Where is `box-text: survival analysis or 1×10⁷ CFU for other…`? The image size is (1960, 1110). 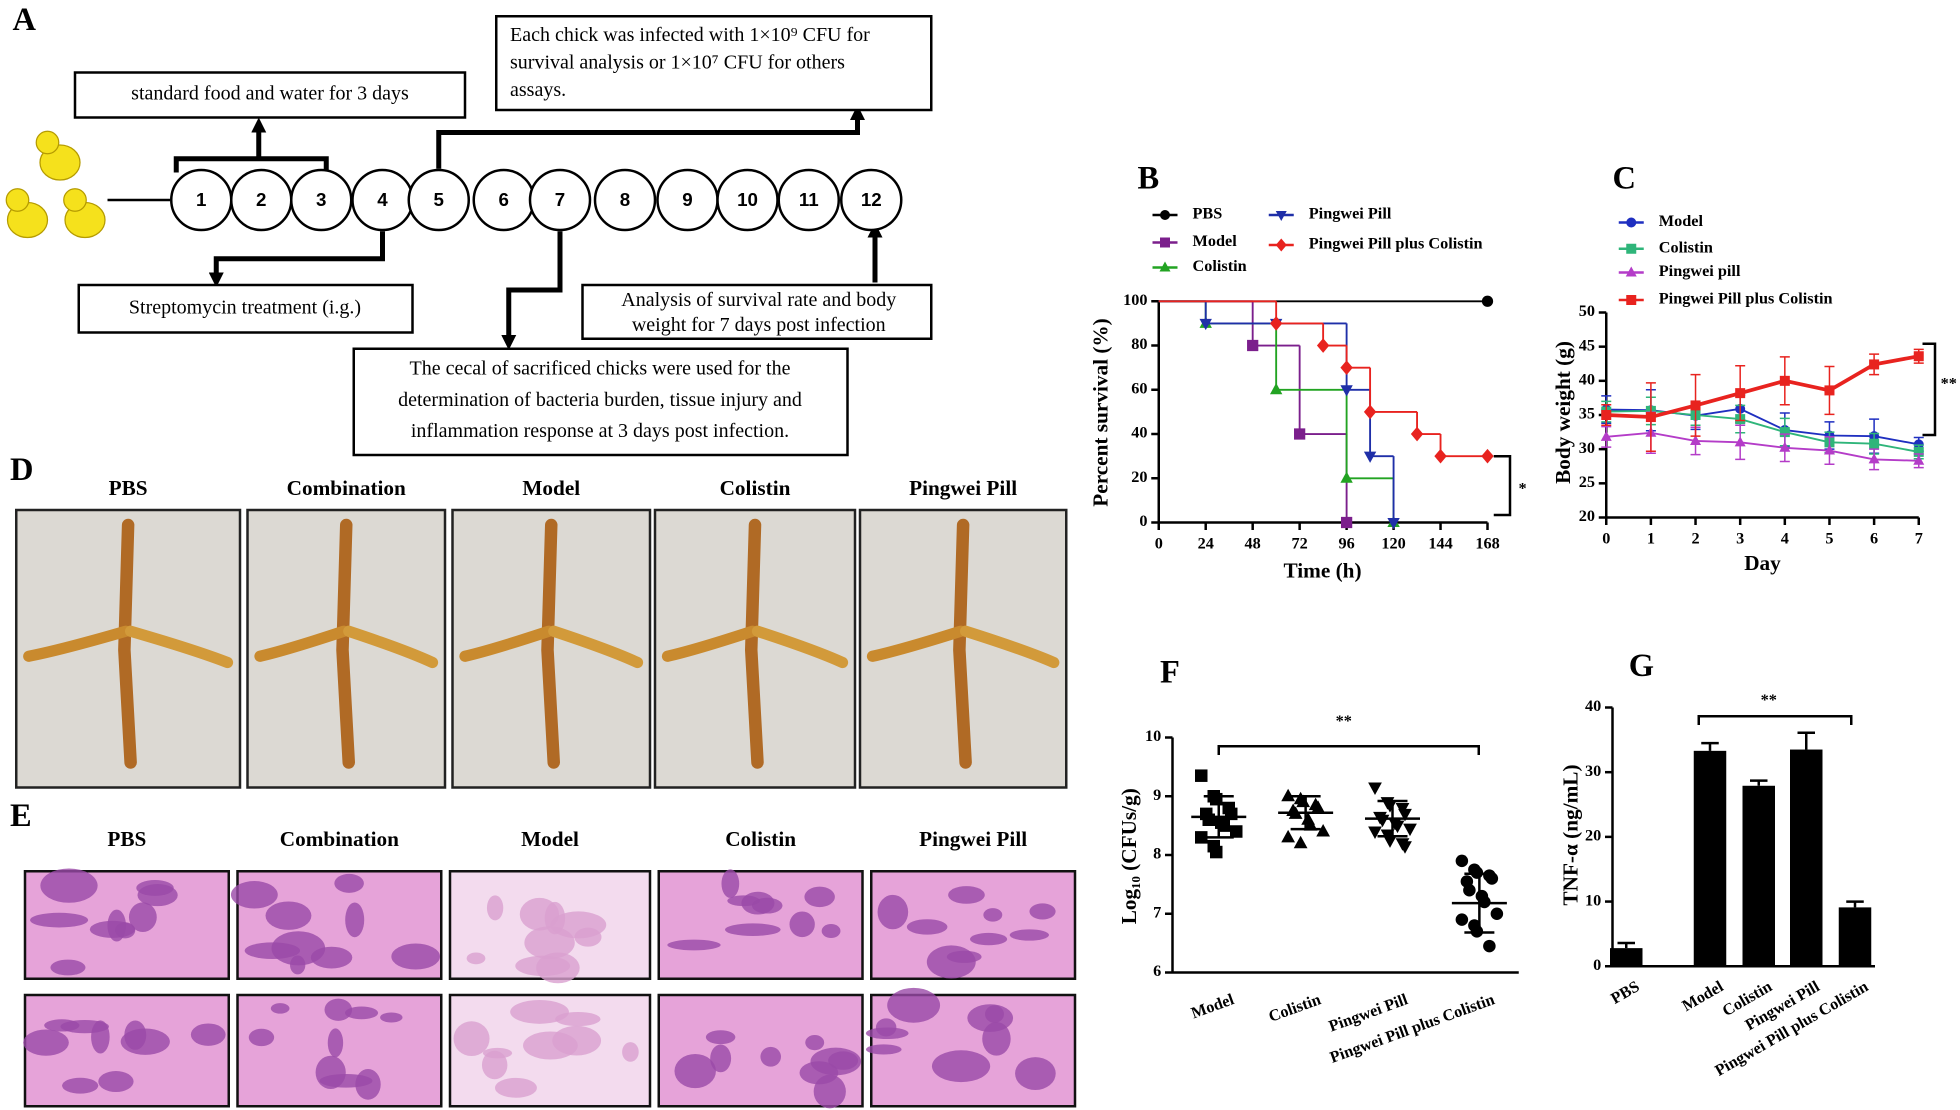 box-text: survival analysis or 1×10⁷ CFU for other… is located at coordinates (677, 62).